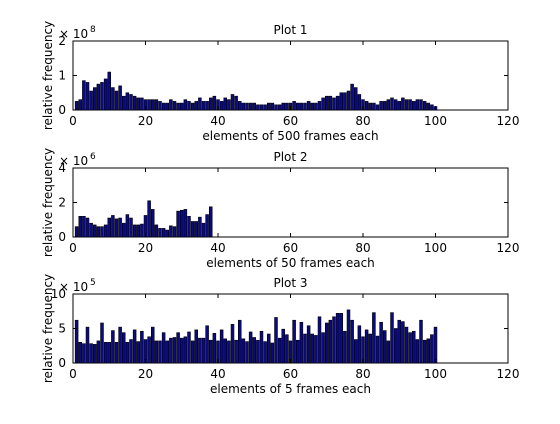 The width and height of the screenshot is (560, 424). I want to click on x-tick-label: 80, so click(362, 248).